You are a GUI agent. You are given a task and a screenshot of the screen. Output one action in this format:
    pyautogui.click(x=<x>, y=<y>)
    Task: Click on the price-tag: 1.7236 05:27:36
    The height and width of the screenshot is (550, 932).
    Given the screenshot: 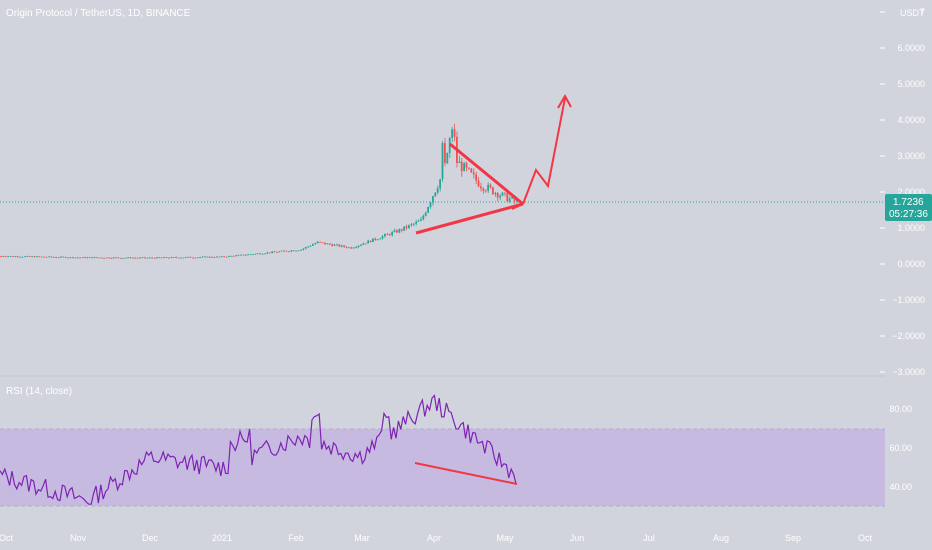 What is the action you would take?
    pyautogui.click(x=908, y=207)
    